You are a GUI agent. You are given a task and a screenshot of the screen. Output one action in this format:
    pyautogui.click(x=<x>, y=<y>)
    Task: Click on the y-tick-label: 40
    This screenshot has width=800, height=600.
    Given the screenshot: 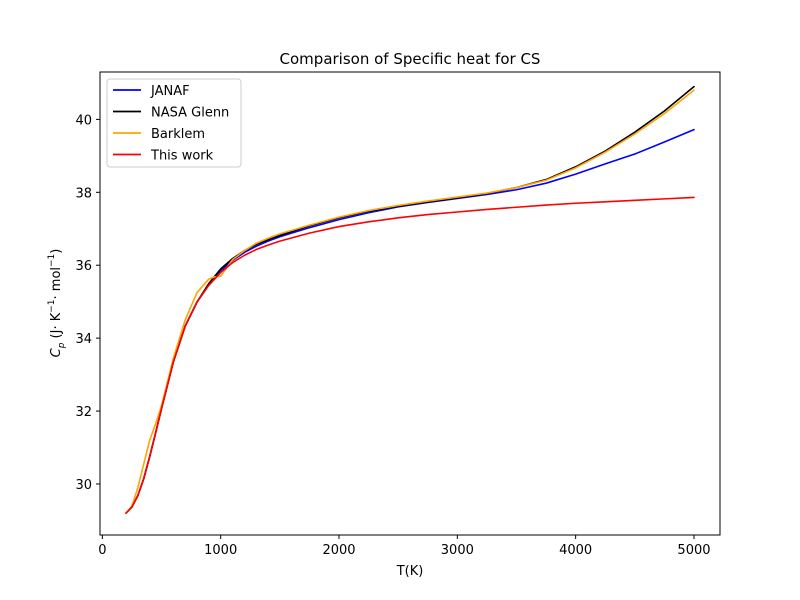 What is the action you would take?
    pyautogui.click(x=83, y=120)
    